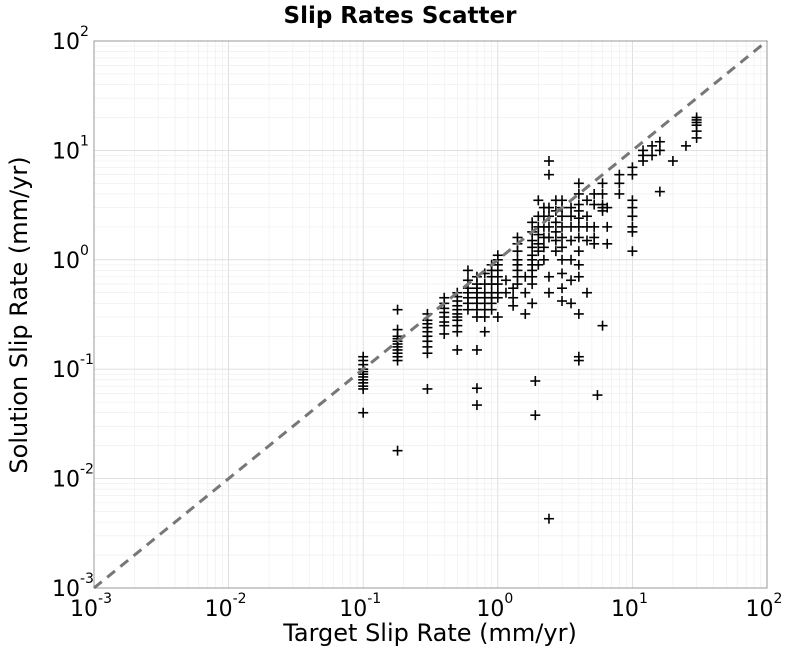 The width and height of the screenshot is (800, 650). What do you see at coordinates (426, 606) in the screenshot?
I see `x-axis-ticks: 10⁻³ 10⁻² 10⁻¹ 10⁰ 10¹ 10²` at bounding box center [426, 606].